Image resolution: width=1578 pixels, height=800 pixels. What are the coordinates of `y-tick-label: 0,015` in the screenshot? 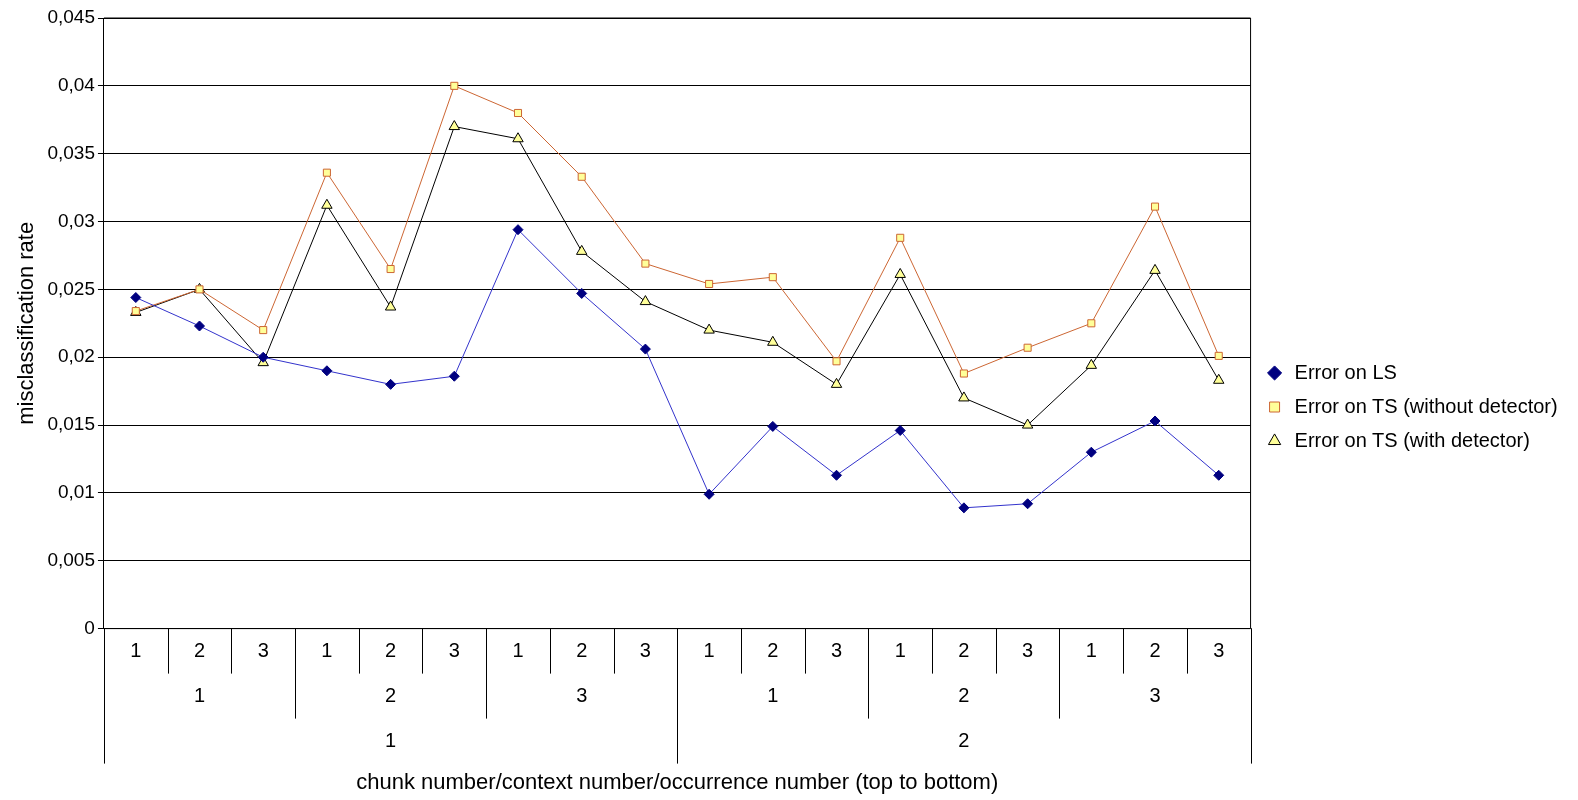 It's located at (71, 424).